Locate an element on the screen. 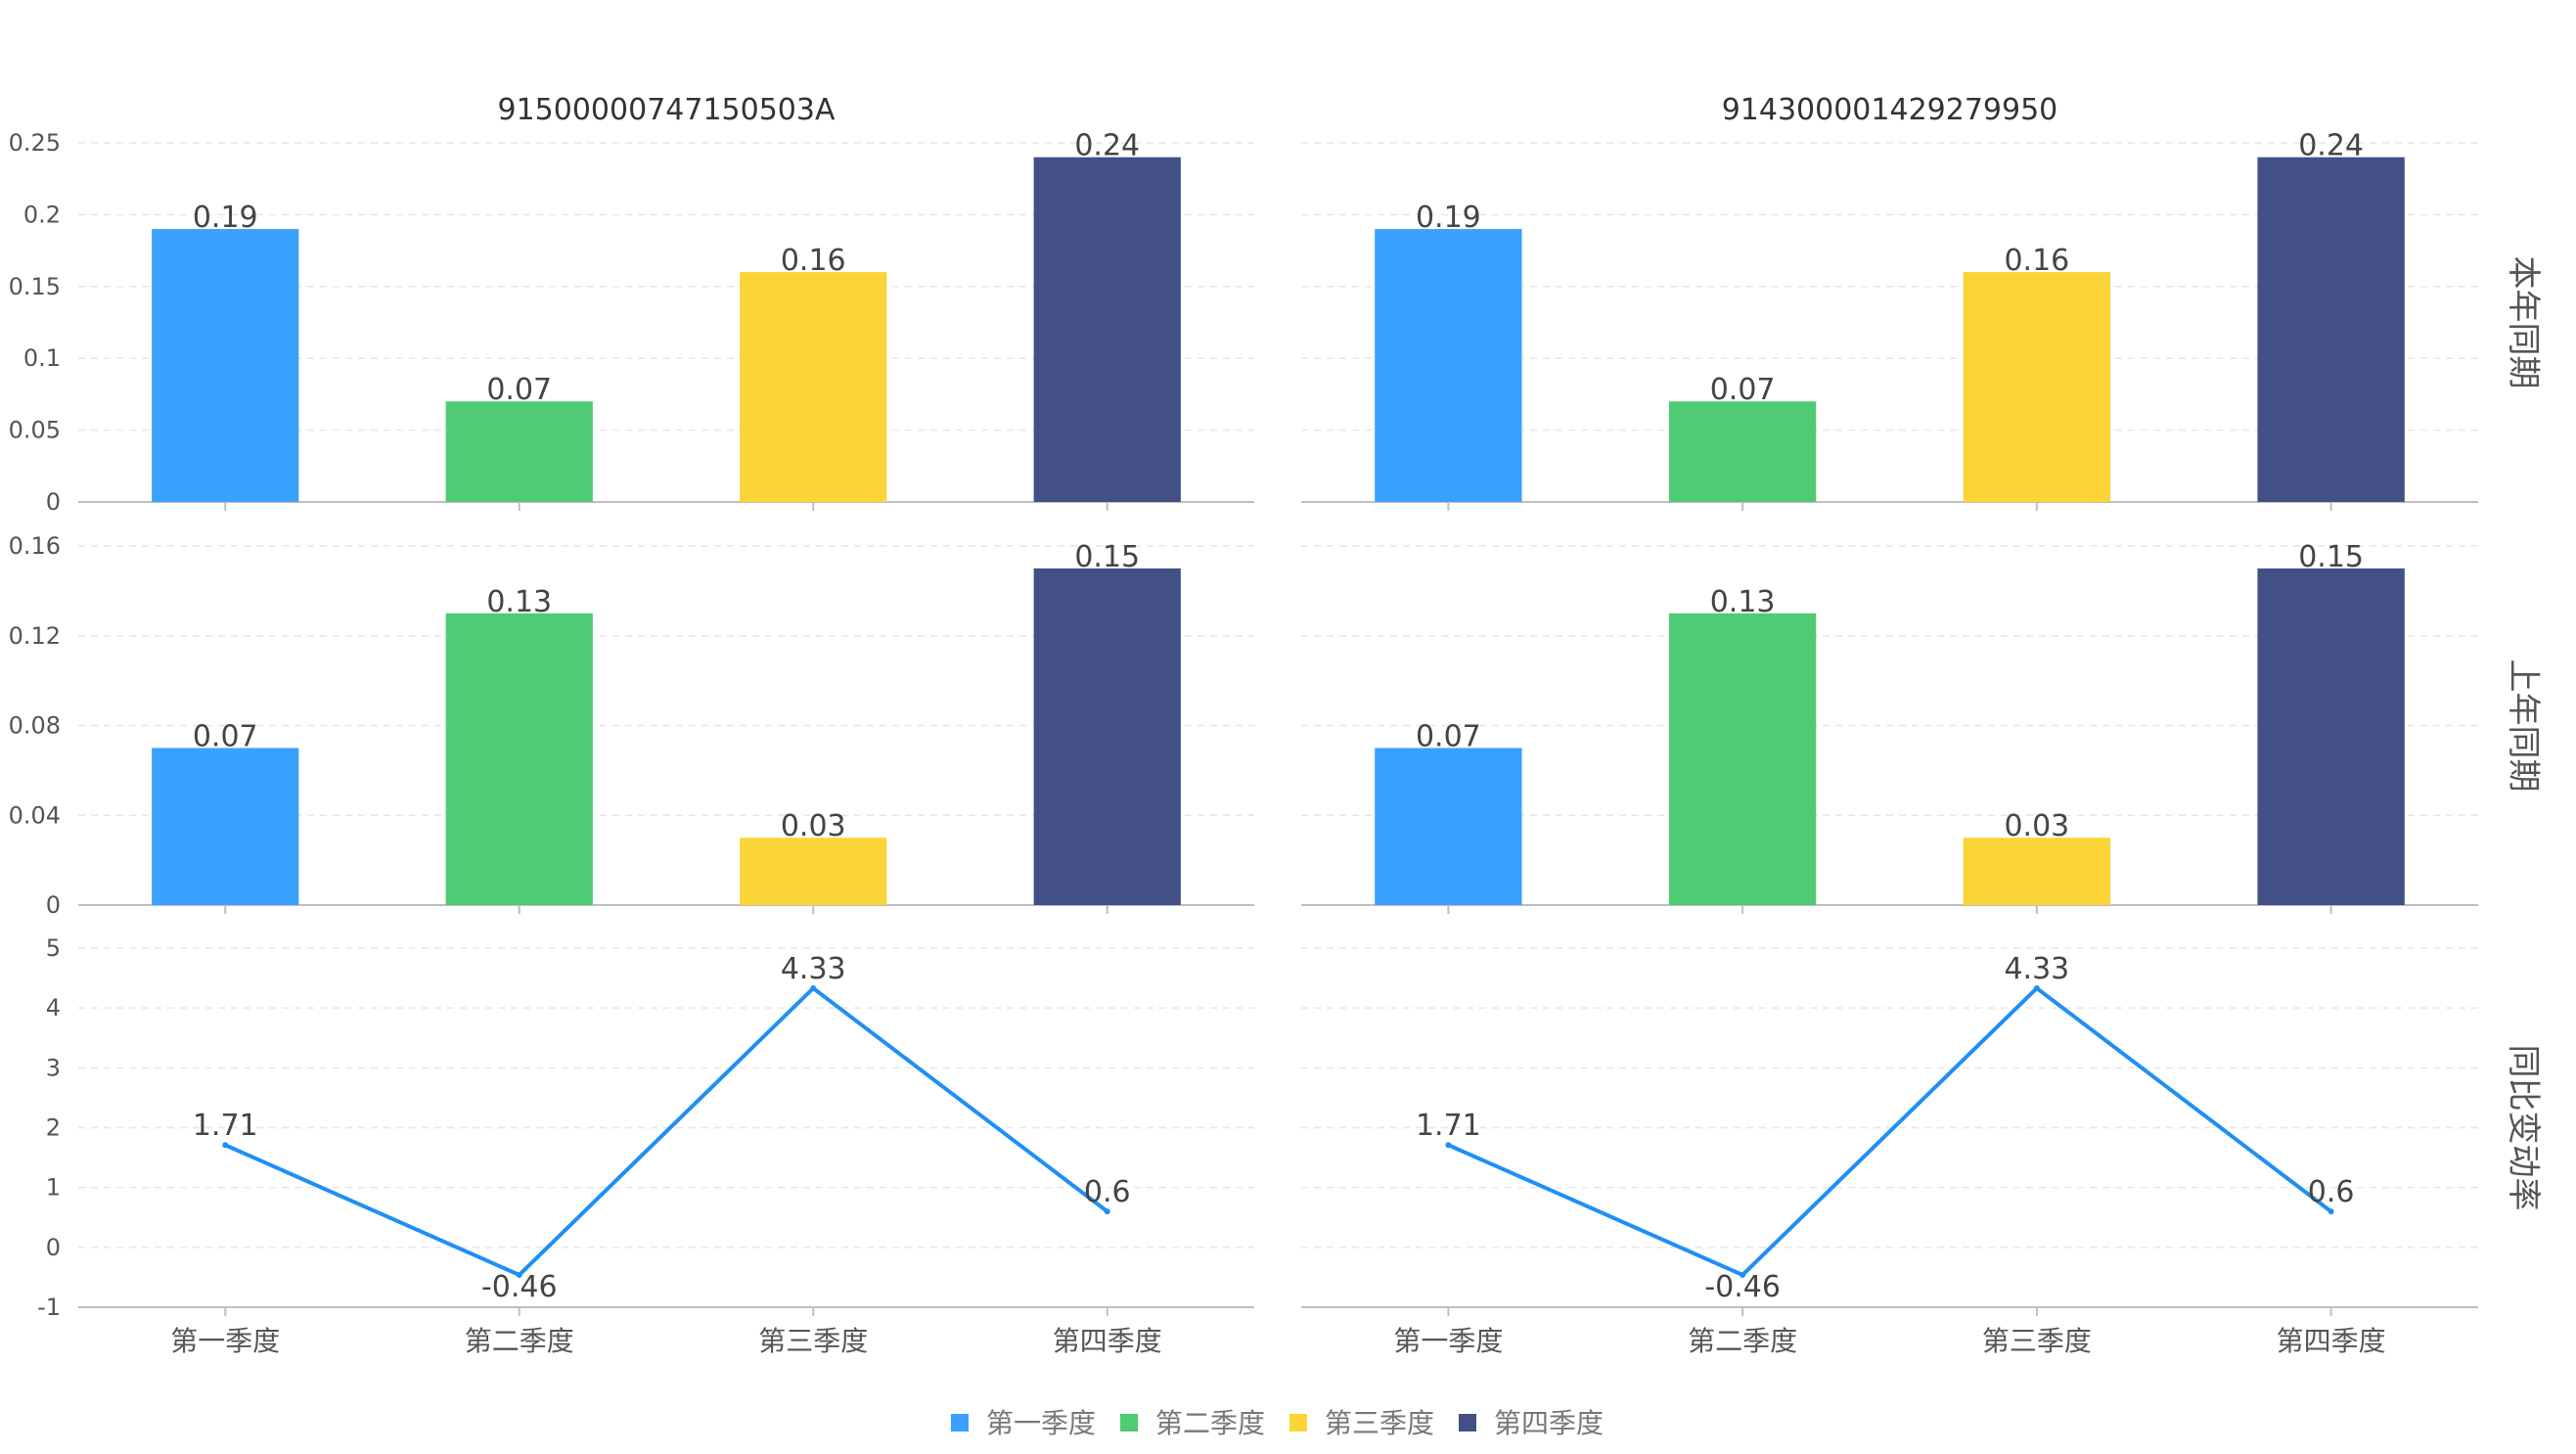 This screenshot has width=2576, height=1454. y-tick-label: 0.04 is located at coordinates (35, 815).